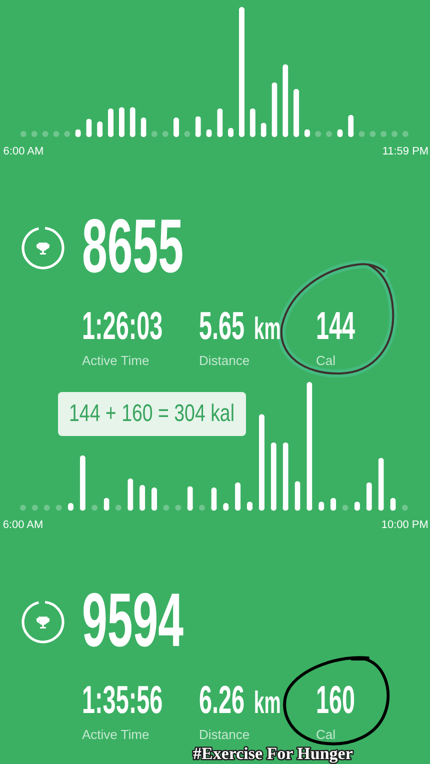 The height and width of the screenshot is (764, 430). Describe the element at coordinates (336, 700) in the screenshot. I see `text: 160` at that location.